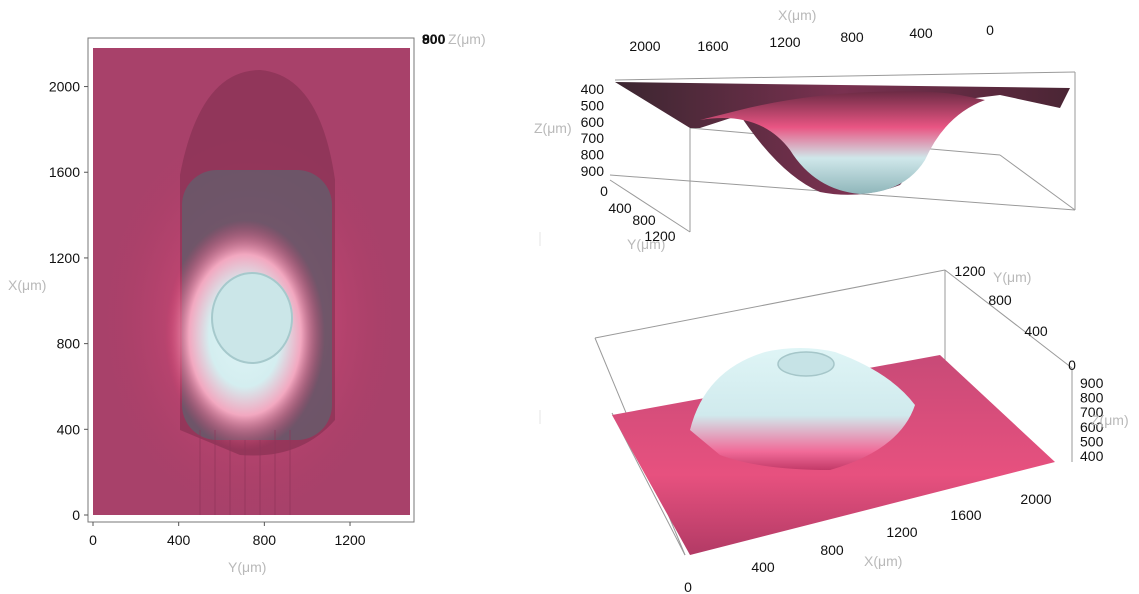 The width and height of the screenshot is (1139, 594). What do you see at coordinates (553, 128) in the screenshot?
I see `3d-top-zlabel: Z(μm)` at bounding box center [553, 128].